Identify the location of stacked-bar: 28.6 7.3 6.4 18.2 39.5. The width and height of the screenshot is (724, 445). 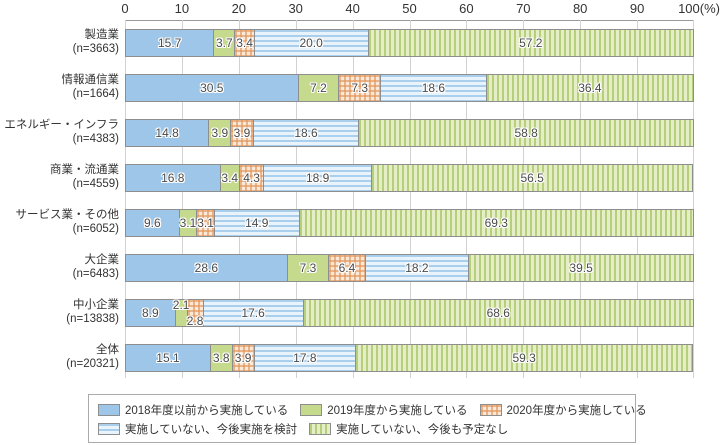
(409, 267).